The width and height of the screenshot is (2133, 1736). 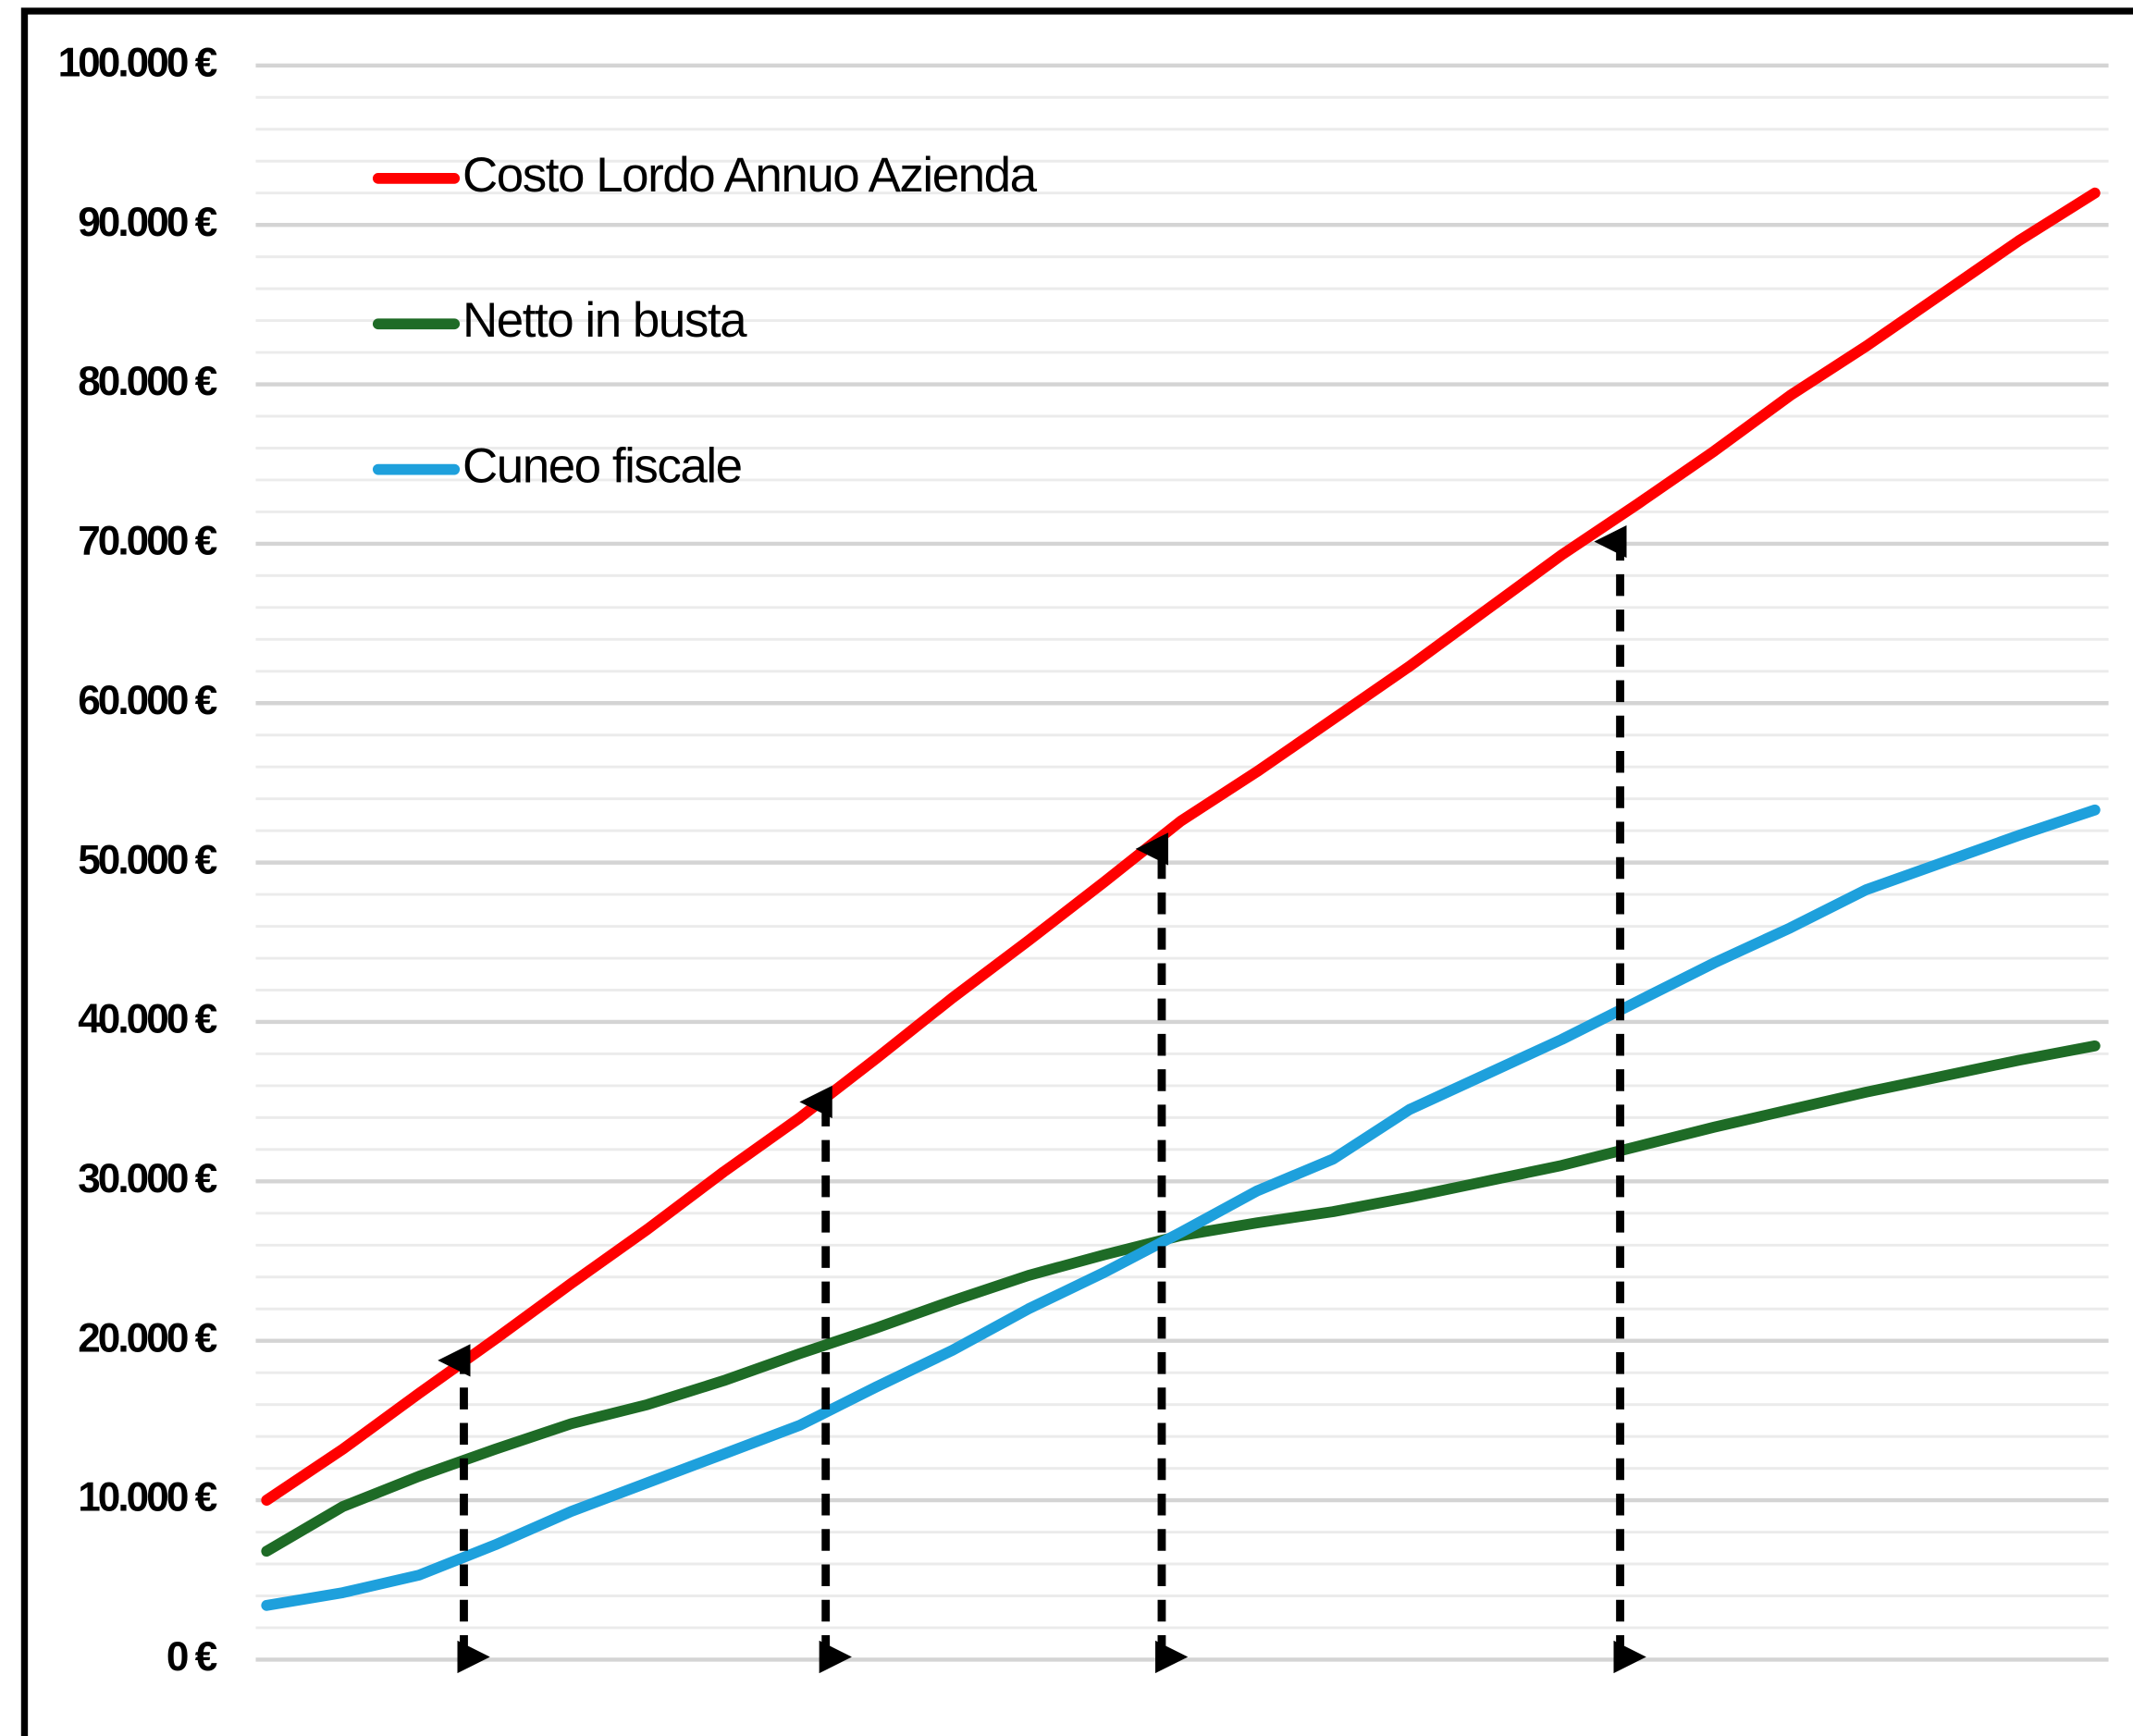 I want to click on y-tick-label: 60.000 €, so click(x=147, y=700).